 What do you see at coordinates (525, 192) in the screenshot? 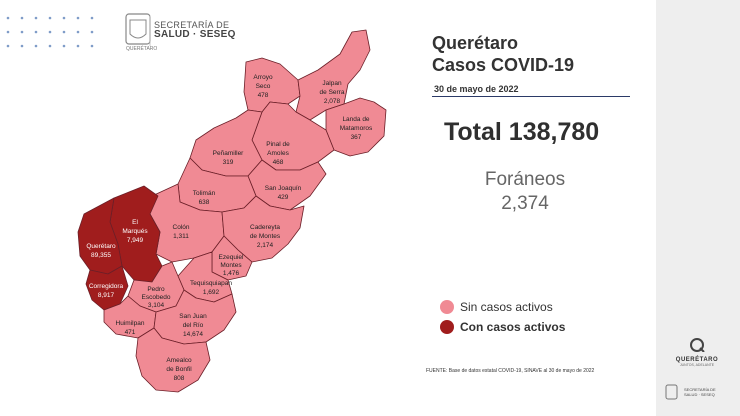
I see `foraneos-block: Foráneos 2,374` at bounding box center [525, 192].